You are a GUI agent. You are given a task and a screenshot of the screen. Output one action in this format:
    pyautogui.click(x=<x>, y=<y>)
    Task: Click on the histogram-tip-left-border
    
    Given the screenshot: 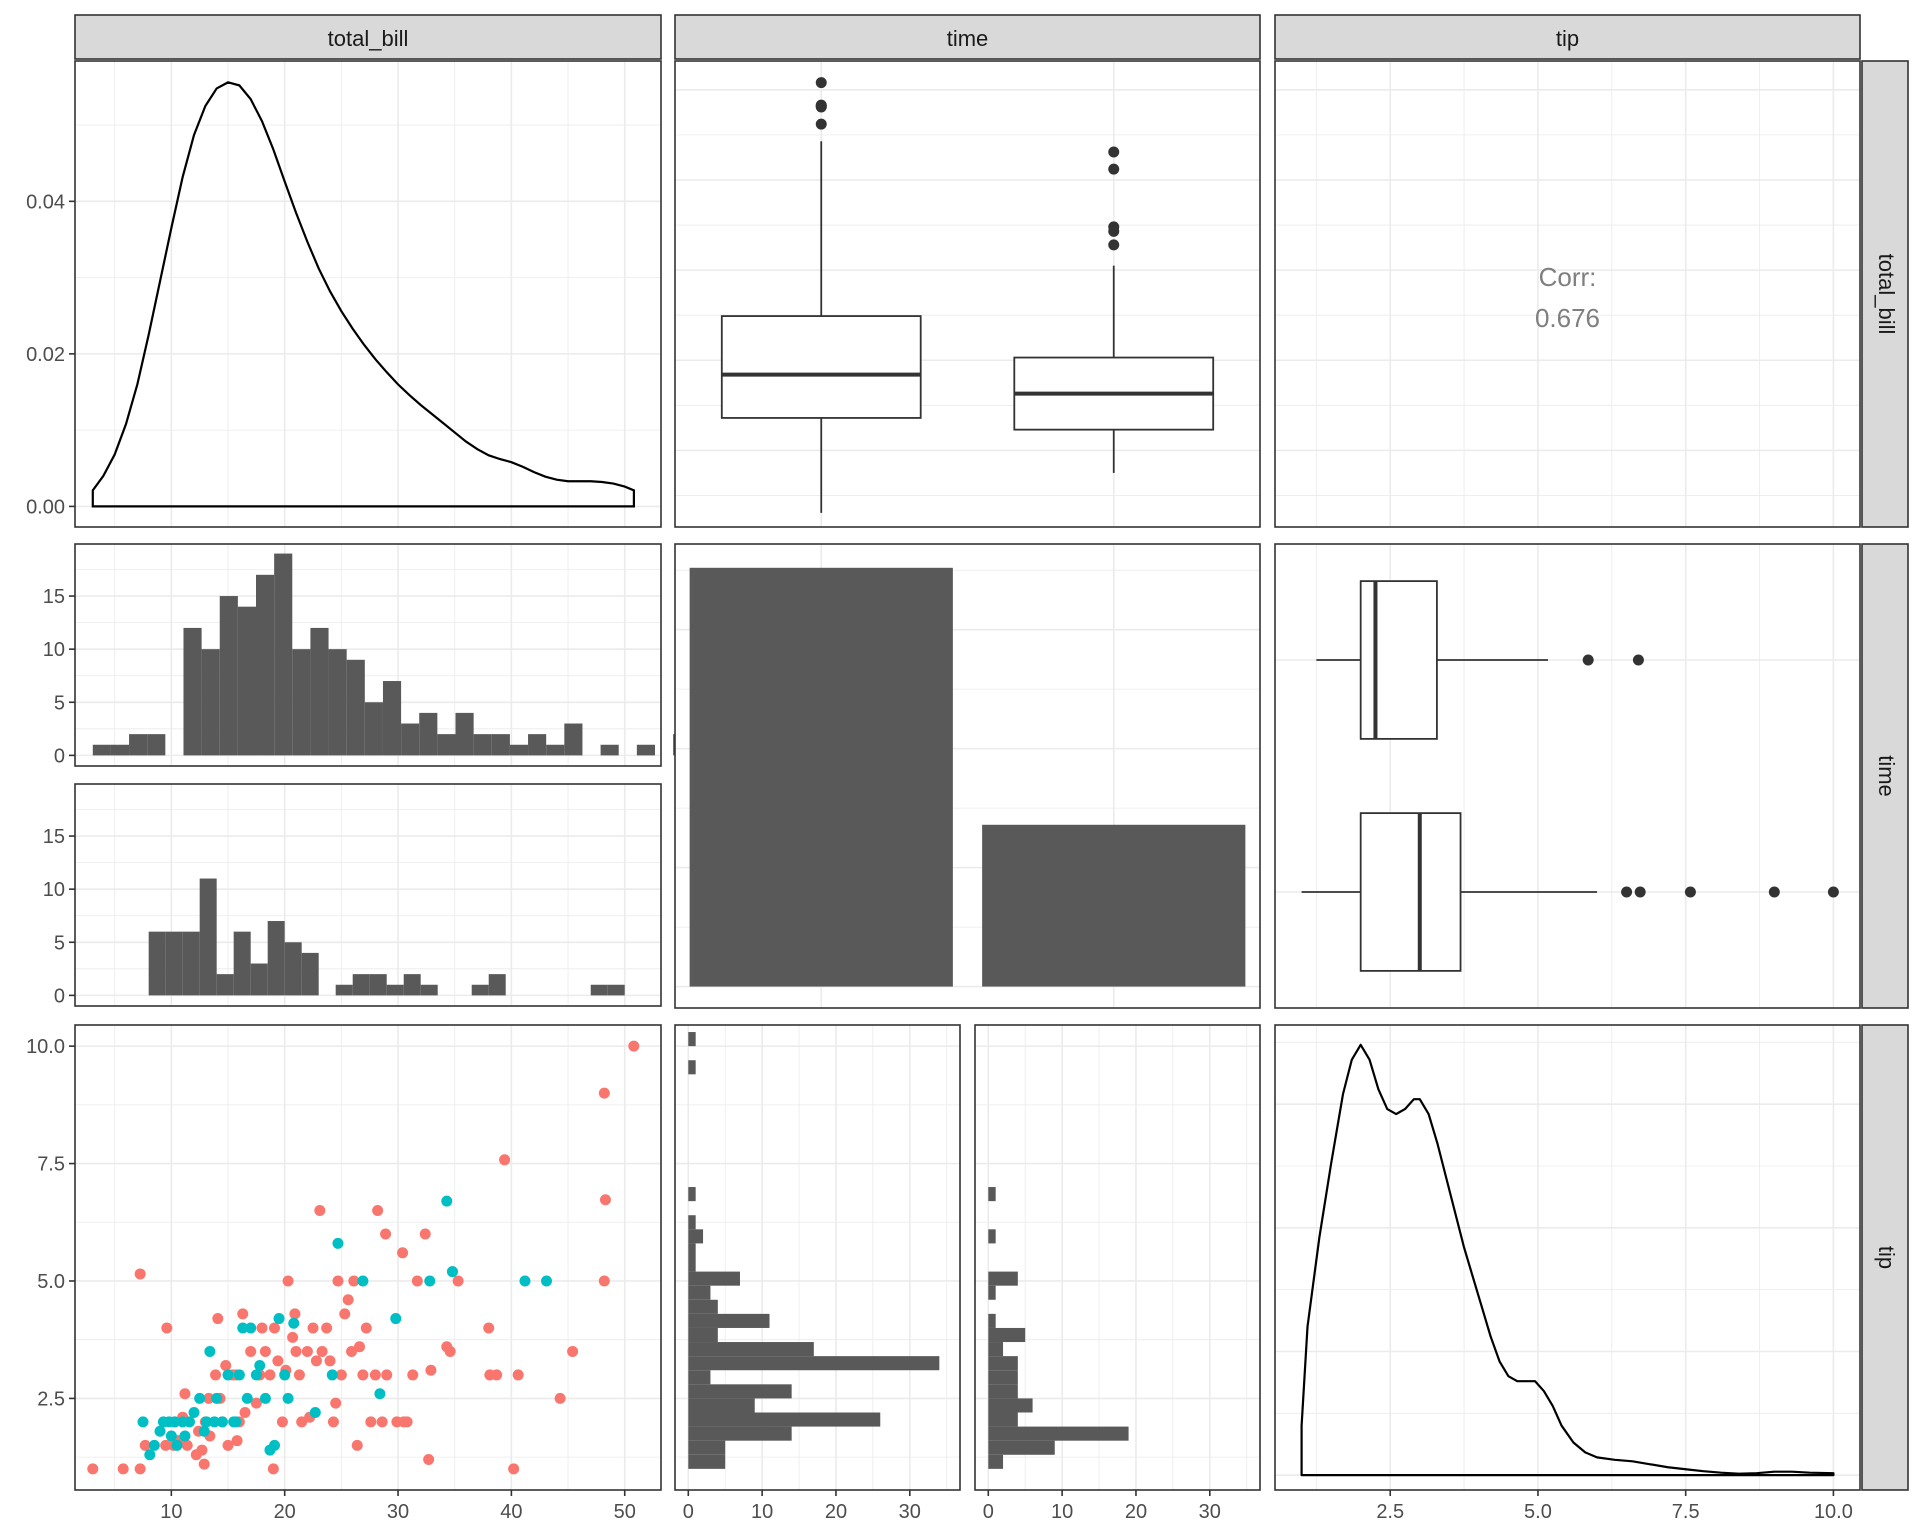 What is the action you would take?
    pyautogui.click(x=817, y=1257)
    